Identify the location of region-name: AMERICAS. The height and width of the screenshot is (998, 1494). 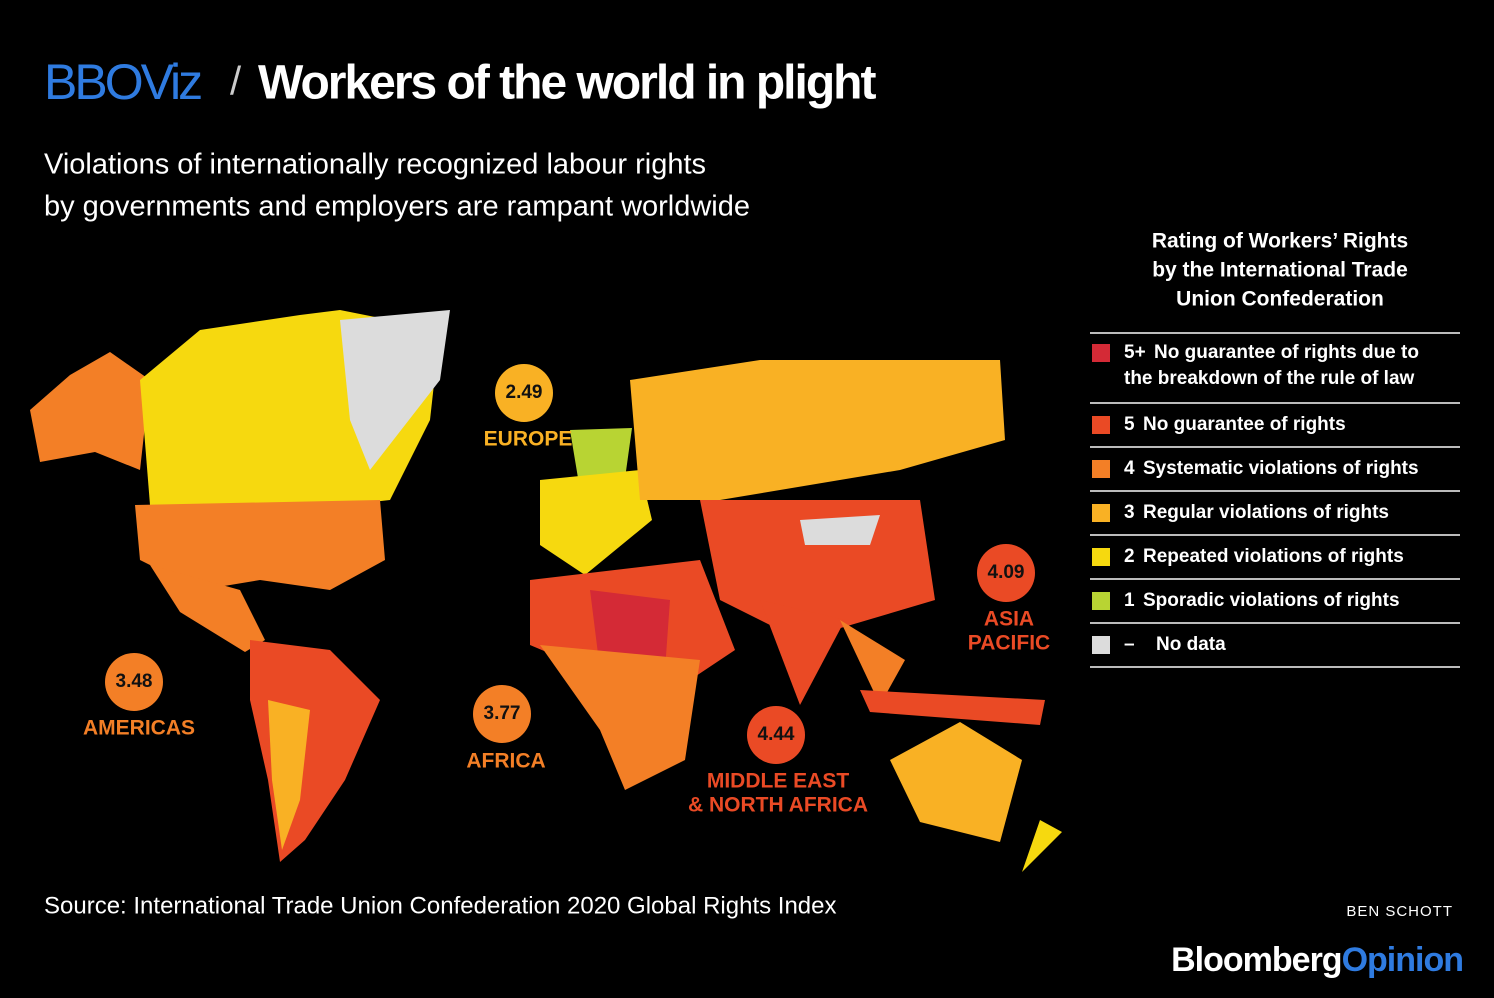
(139, 728).